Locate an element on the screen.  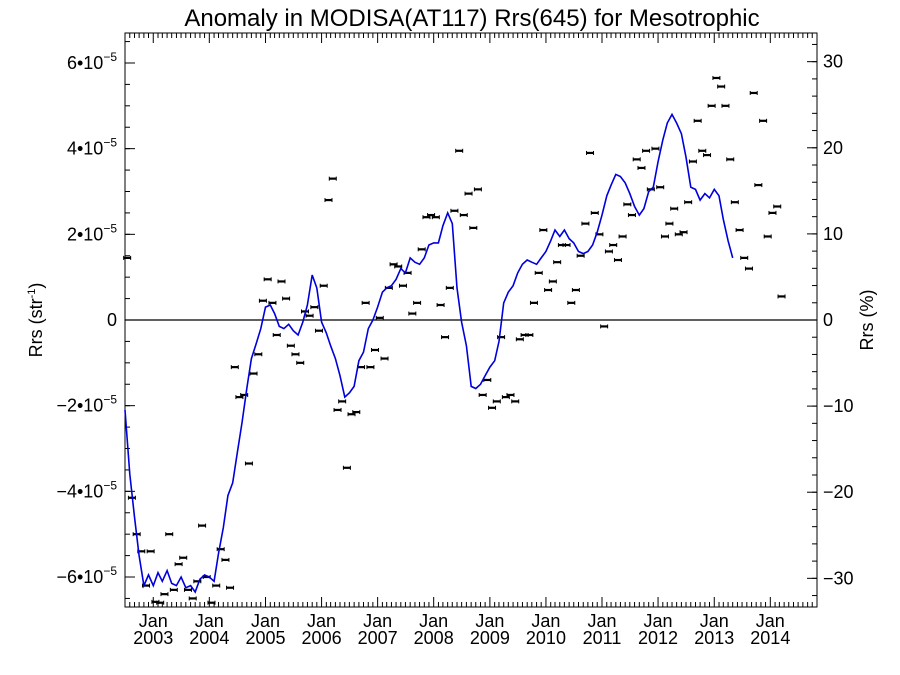
x-tick-year: 2008 is located at coordinates (434, 638).